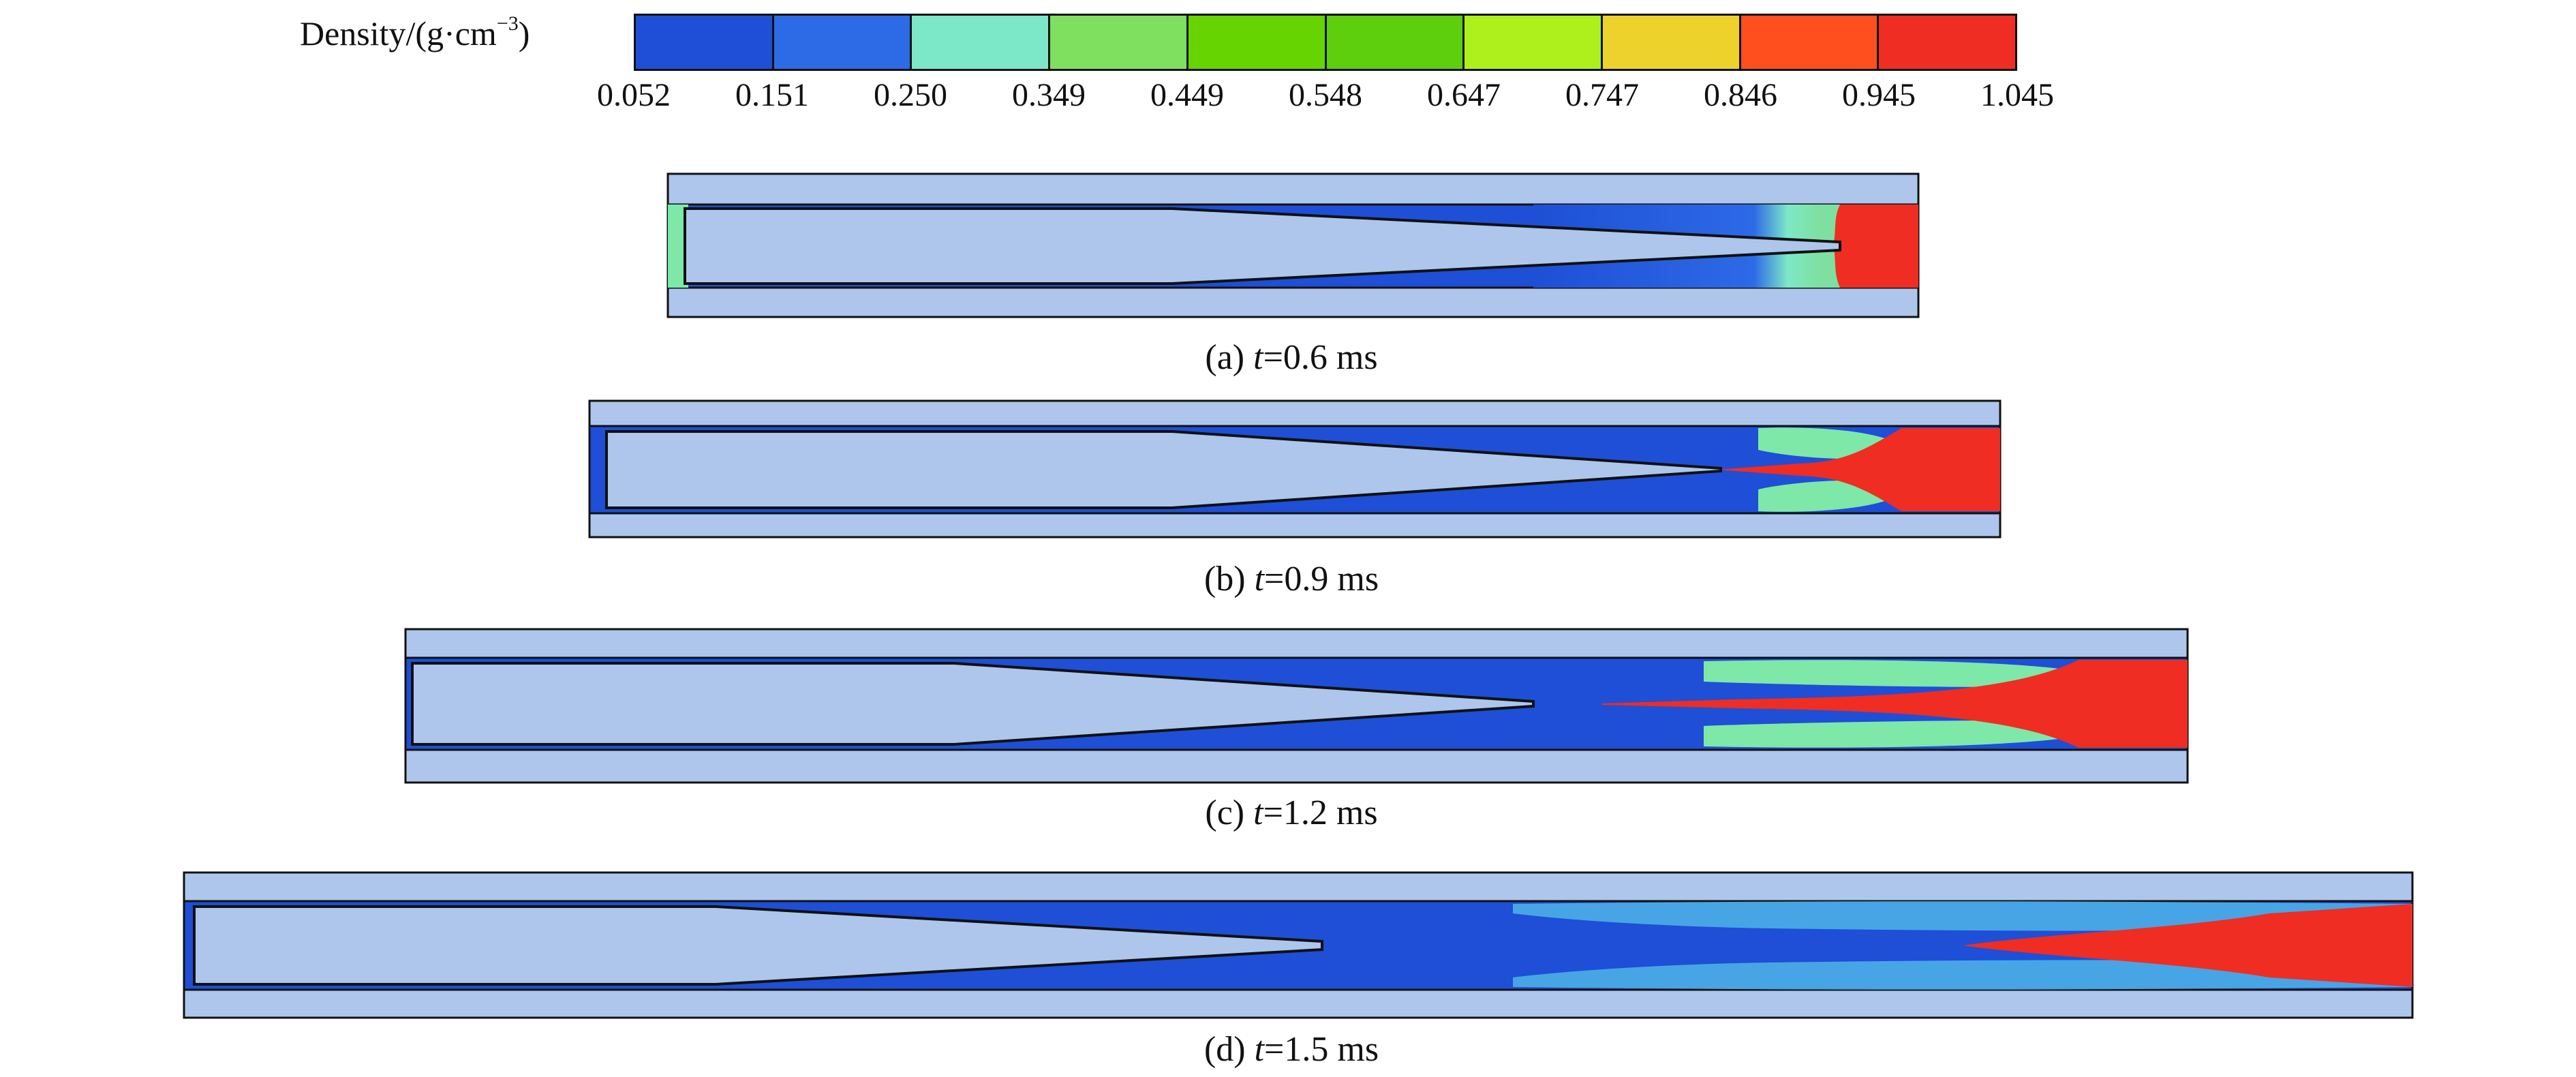 The height and width of the screenshot is (1077, 2576). I want to click on caption-b-var: t, so click(1259, 579).